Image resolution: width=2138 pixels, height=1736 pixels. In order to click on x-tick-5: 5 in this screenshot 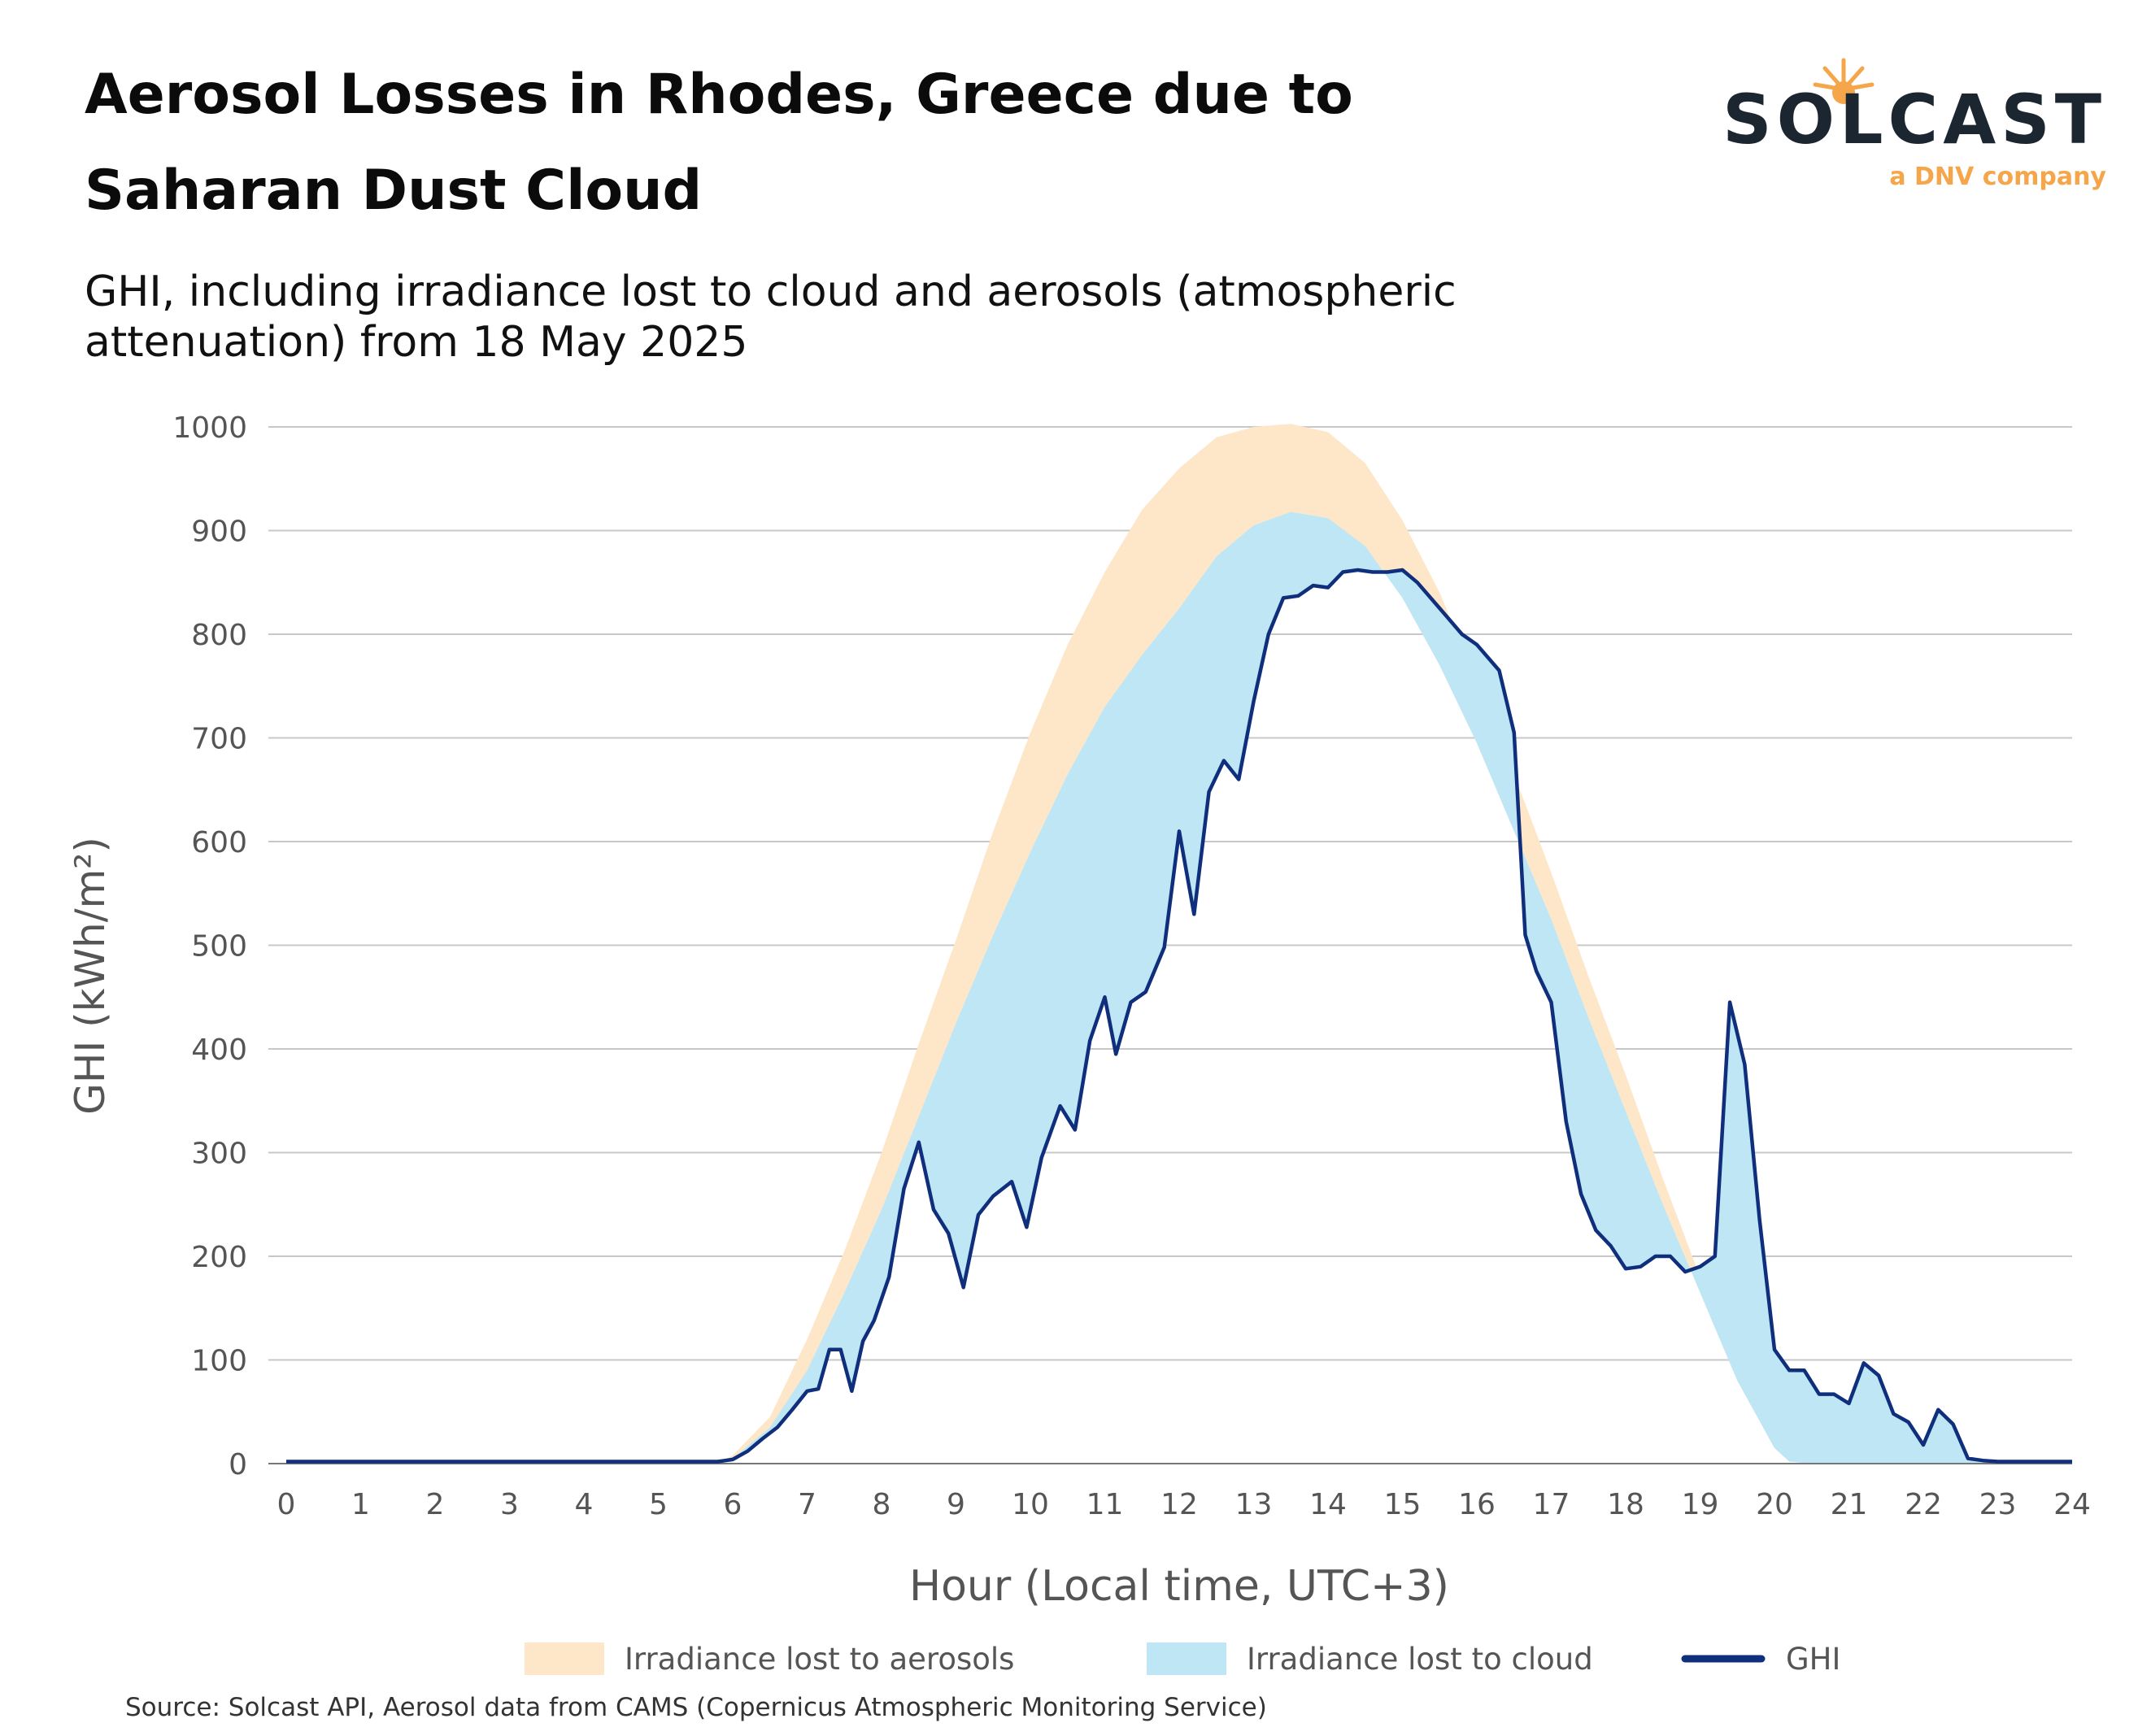, I will do `click(658, 1504)`.